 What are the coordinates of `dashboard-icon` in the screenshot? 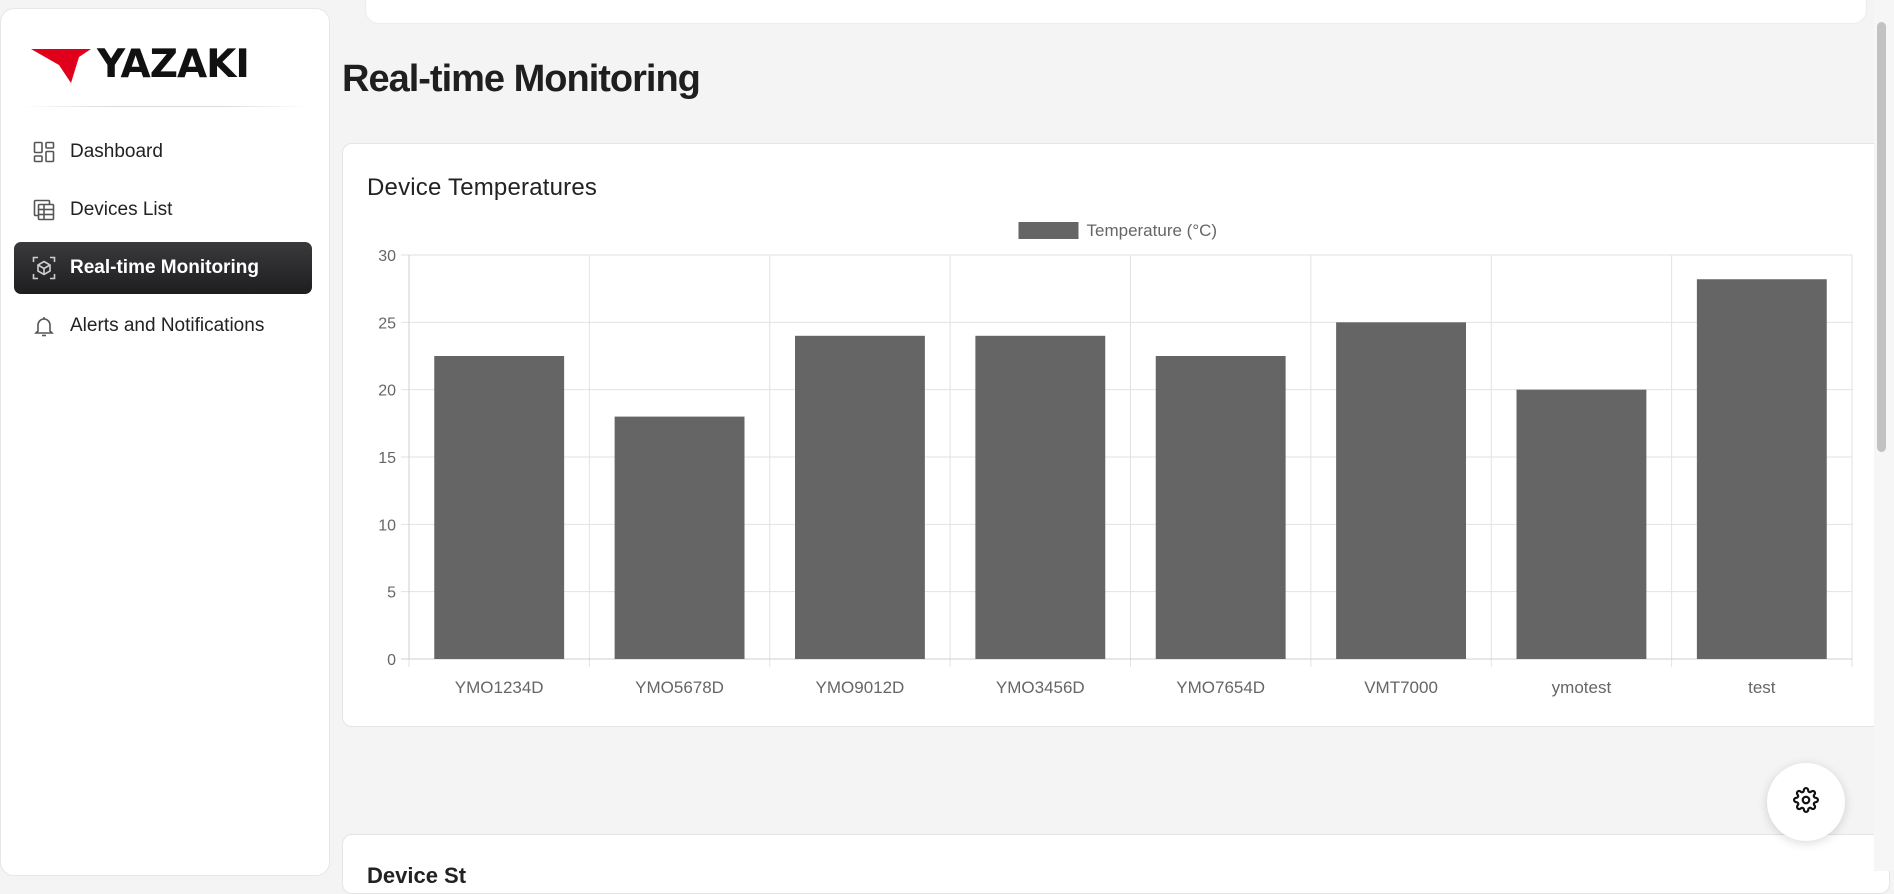 It's located at (44, 152).